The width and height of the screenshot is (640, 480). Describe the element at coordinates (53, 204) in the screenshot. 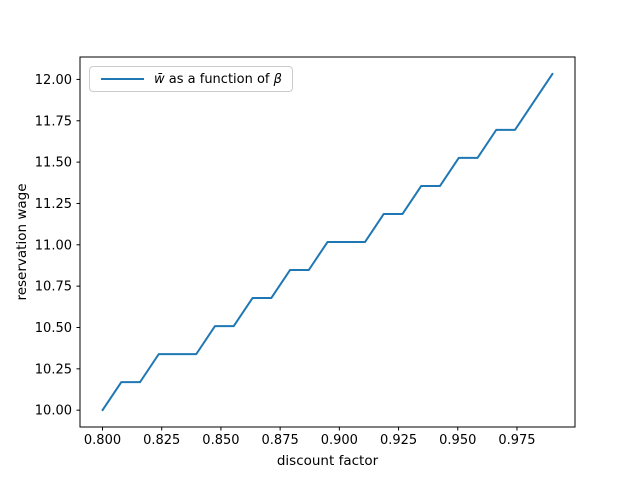

I see `y-tick-label: 11.25` at that location.